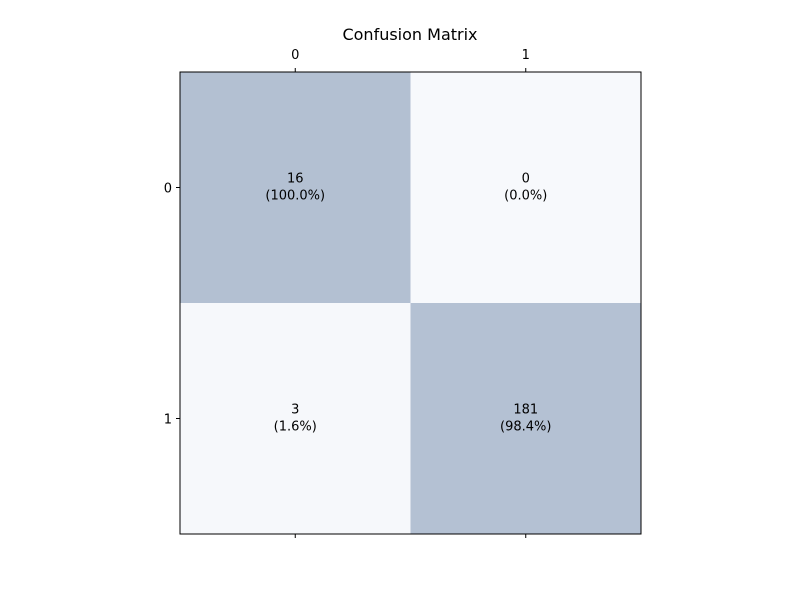 This screenshot has width=800, height=604. Describe the element at coordinates (295, 196) in the screenshot. I see `cell-percent-label: (100.0%)` at that location.